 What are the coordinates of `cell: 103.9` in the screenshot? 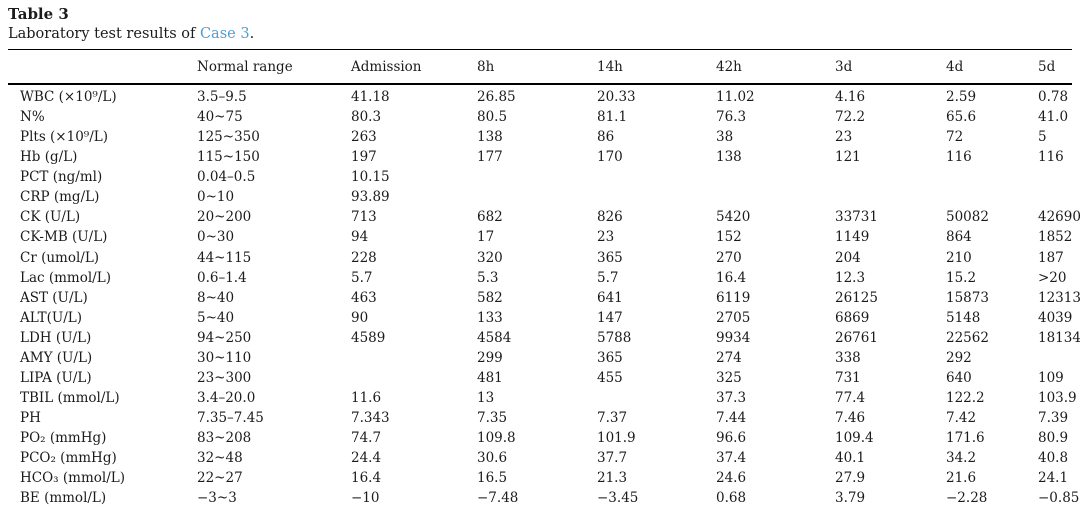 It's located at (1057, 397).